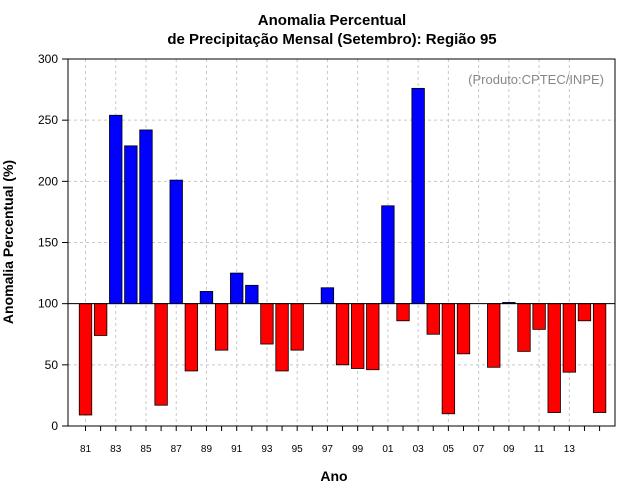 This screenshot has width=640, height=500. I want to click on x-tick-label: 95, so click(298, 449).